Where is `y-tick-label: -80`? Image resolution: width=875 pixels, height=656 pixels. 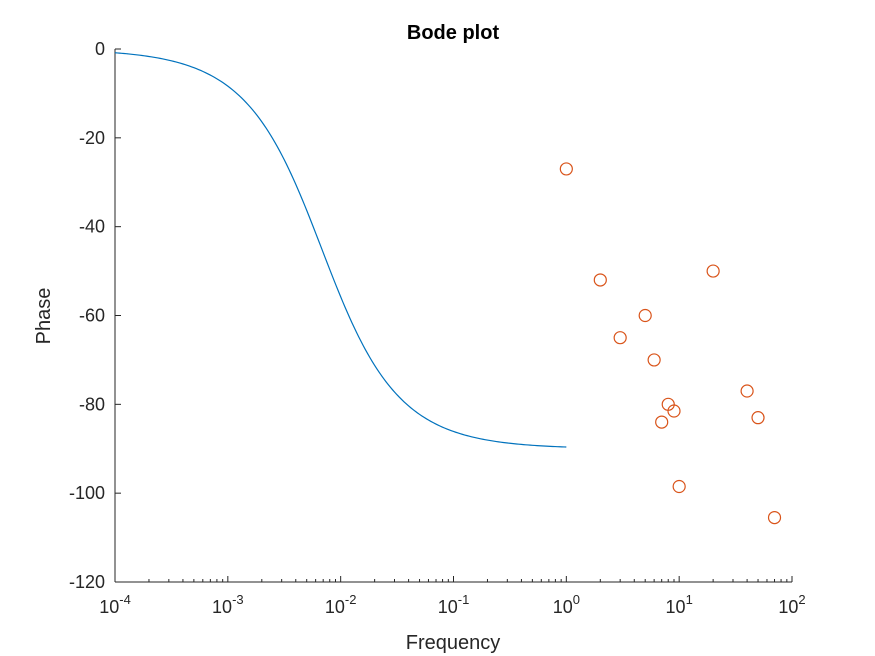
y-tick-label: -80 is located at coordinates (92, 404).